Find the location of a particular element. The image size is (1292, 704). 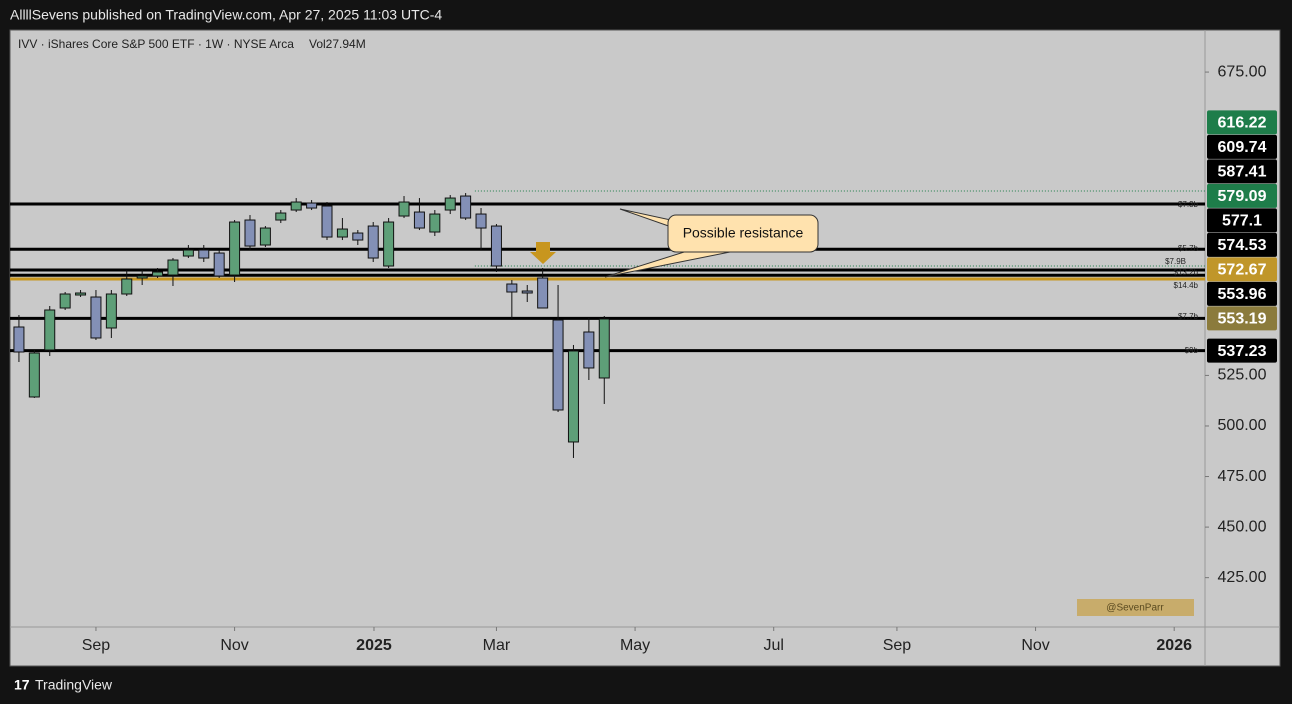

price-label: 577.1 is located at coordinates (1242, 221).